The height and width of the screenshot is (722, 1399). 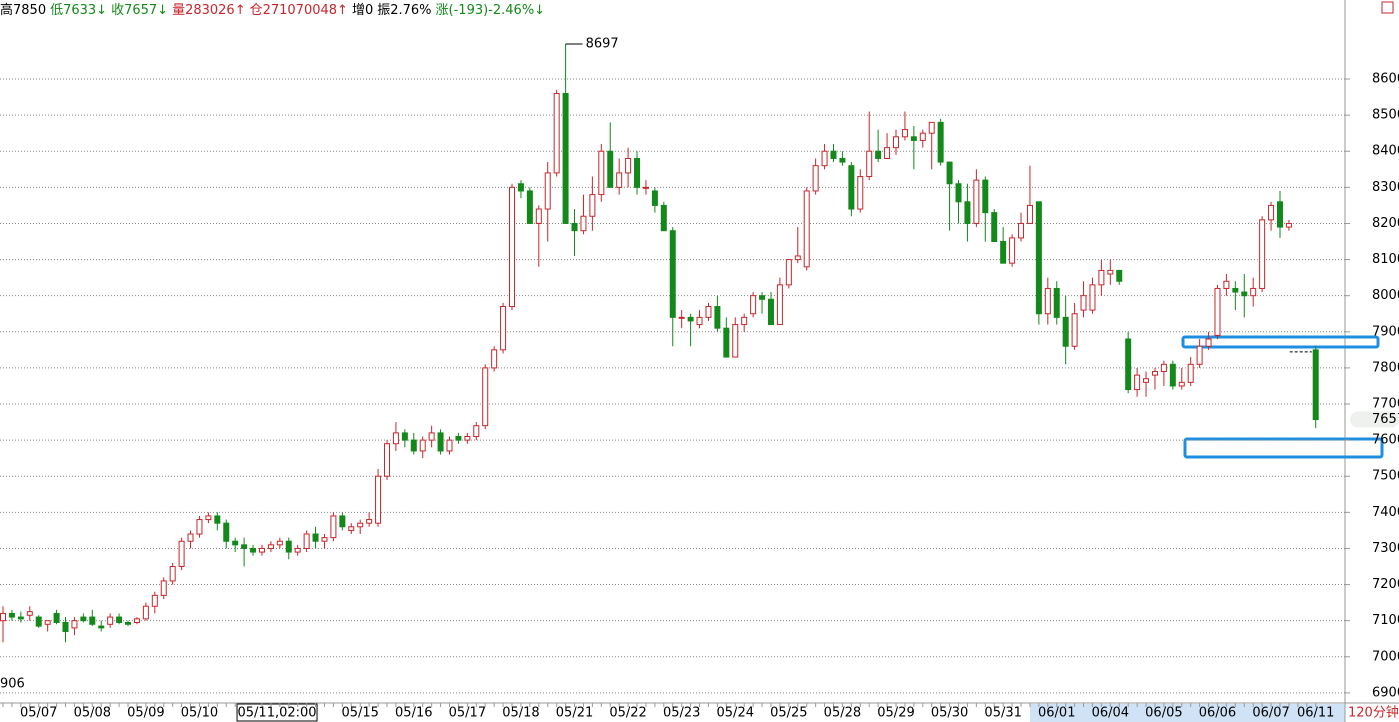 What do you see at coordinates (199, 713) in the screenshot?
I see `x-tick-label: 05/10` at bounding box center [199, 713].